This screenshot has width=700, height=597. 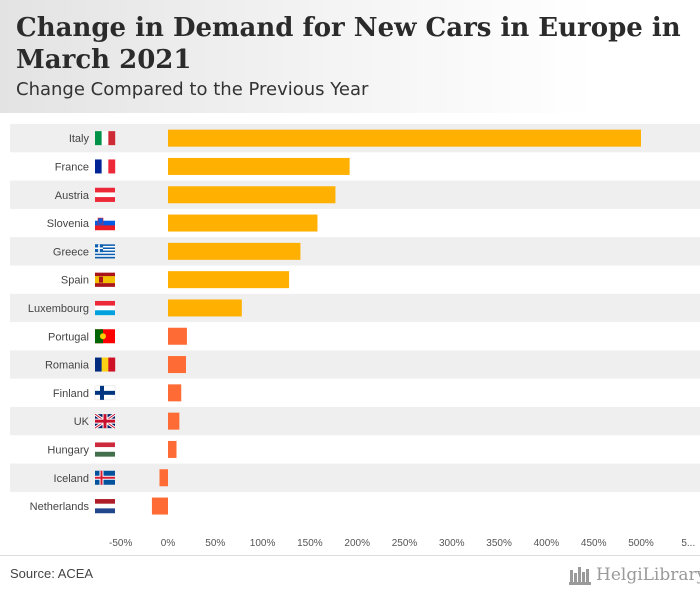 I want to click on slovenia-flag-icon, so click(x=105, y=223).